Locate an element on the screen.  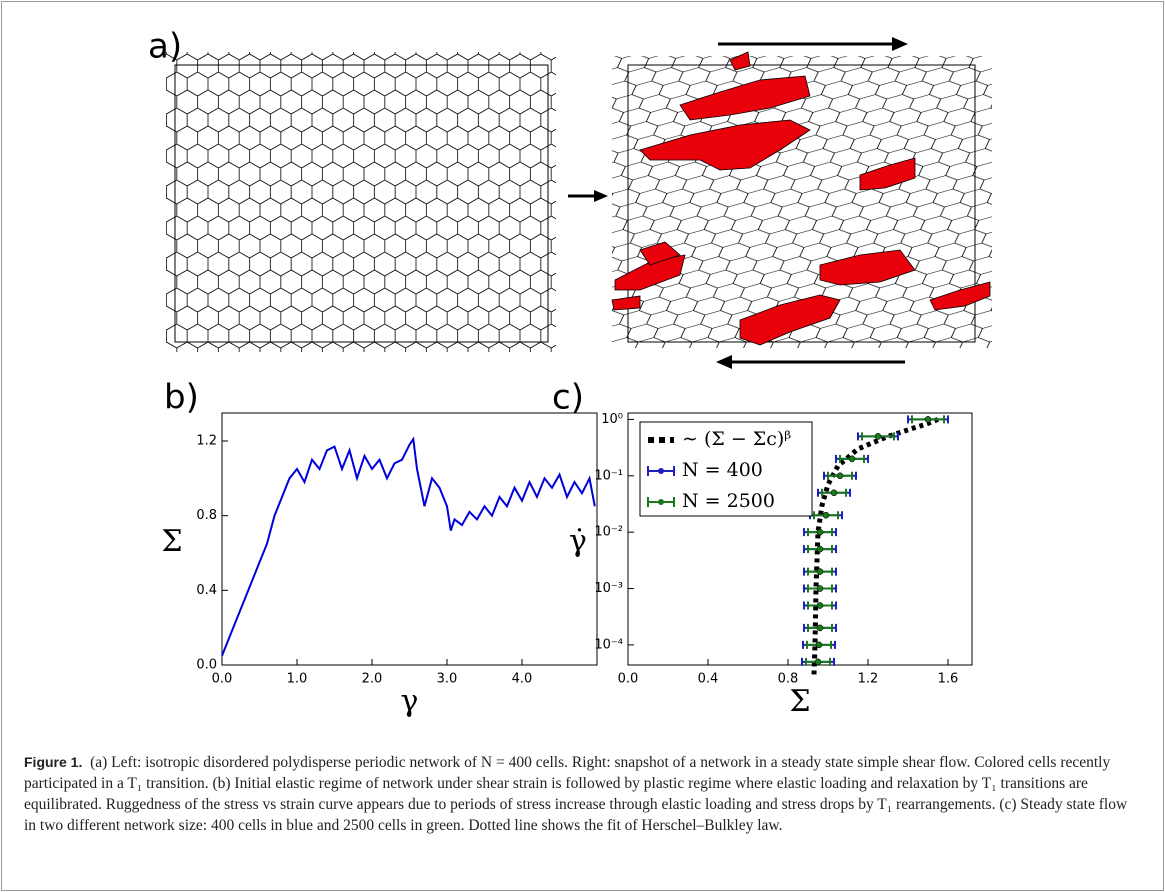
x-tick-label: 1.6 is located at coordinates (948, 679).